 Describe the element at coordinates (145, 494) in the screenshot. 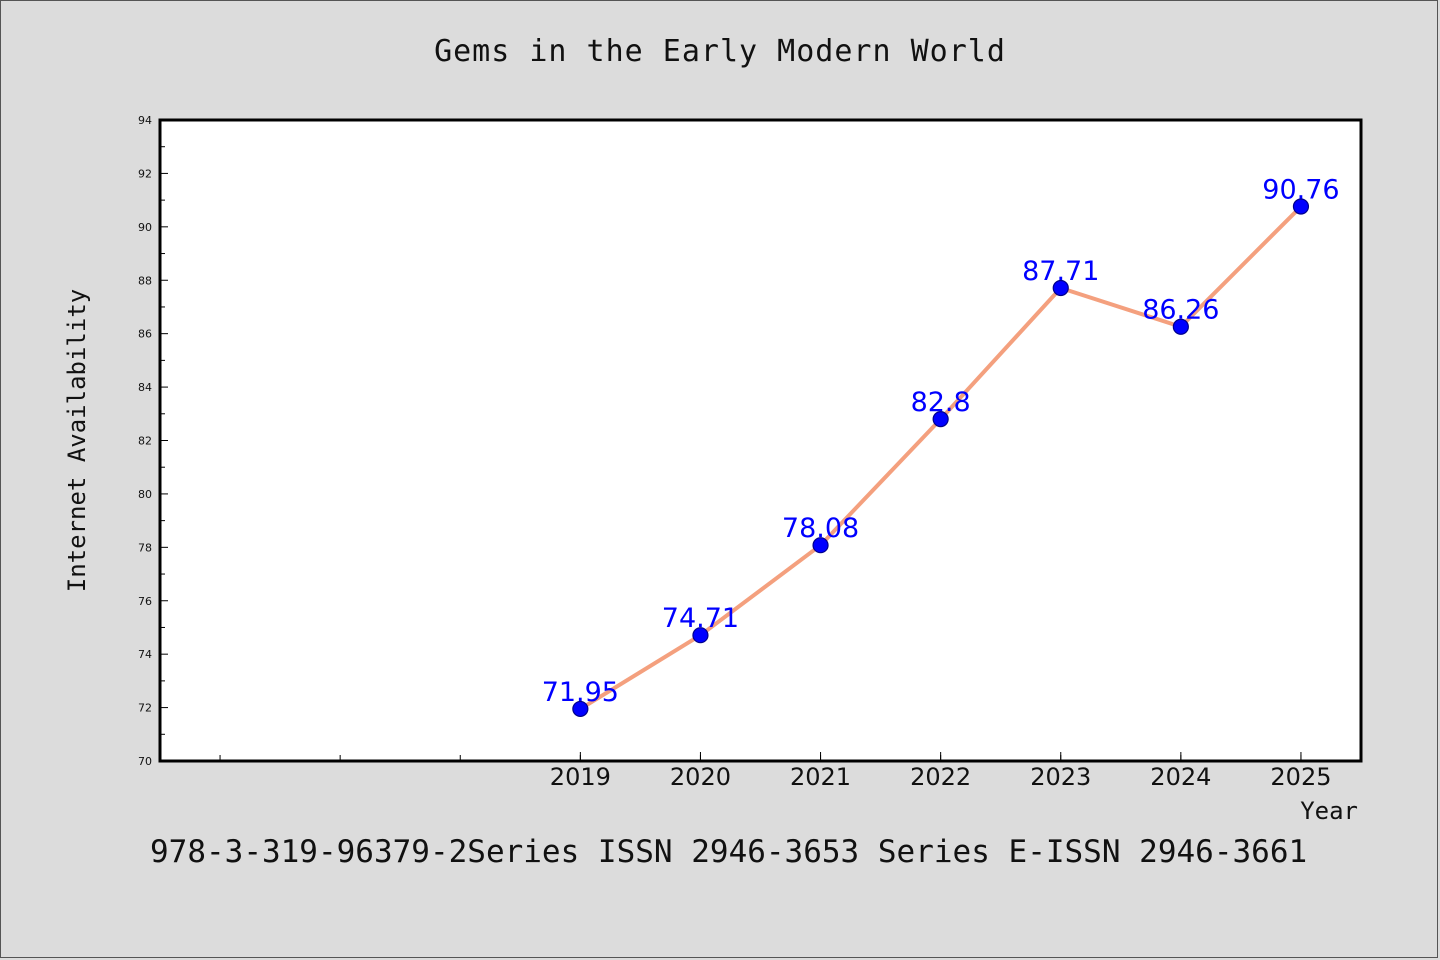

I see `y-tick-label: 80` at that location.